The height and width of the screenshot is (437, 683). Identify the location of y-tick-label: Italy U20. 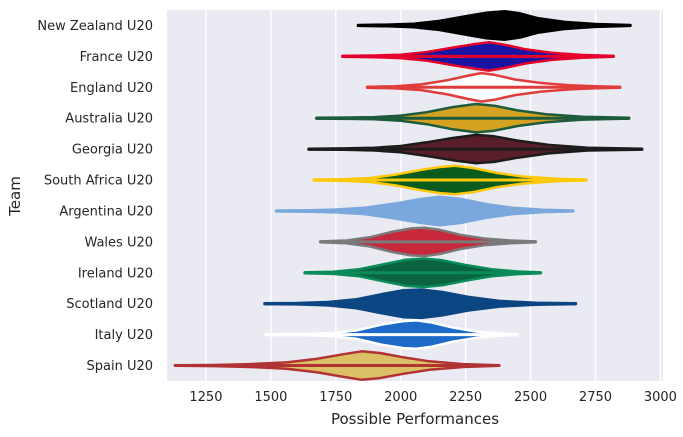
(124, 335).